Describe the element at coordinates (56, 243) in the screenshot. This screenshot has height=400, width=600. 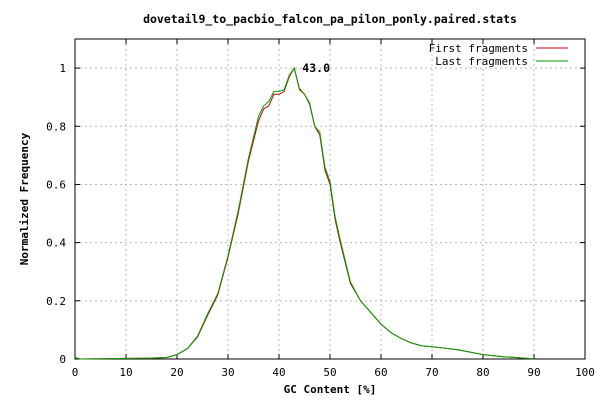
I see `y-tick-label: 0.4` at that location.